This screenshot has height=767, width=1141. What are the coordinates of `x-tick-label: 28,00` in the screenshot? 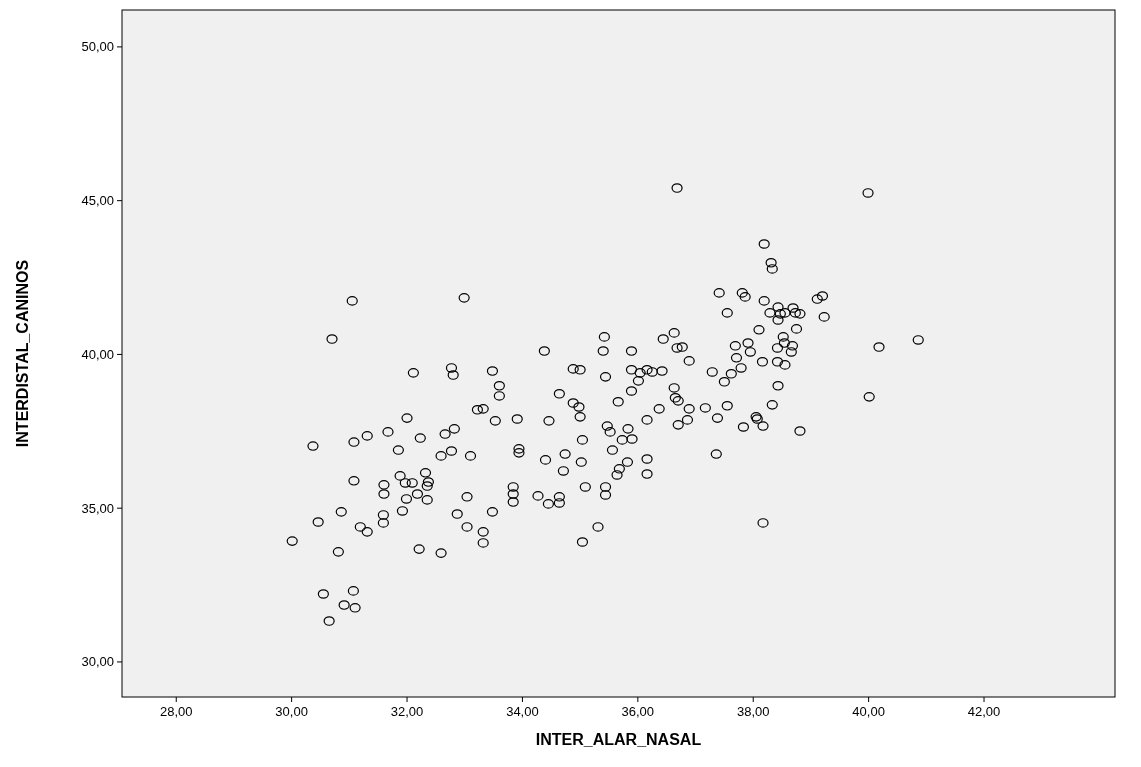 It's located at (176, 711).